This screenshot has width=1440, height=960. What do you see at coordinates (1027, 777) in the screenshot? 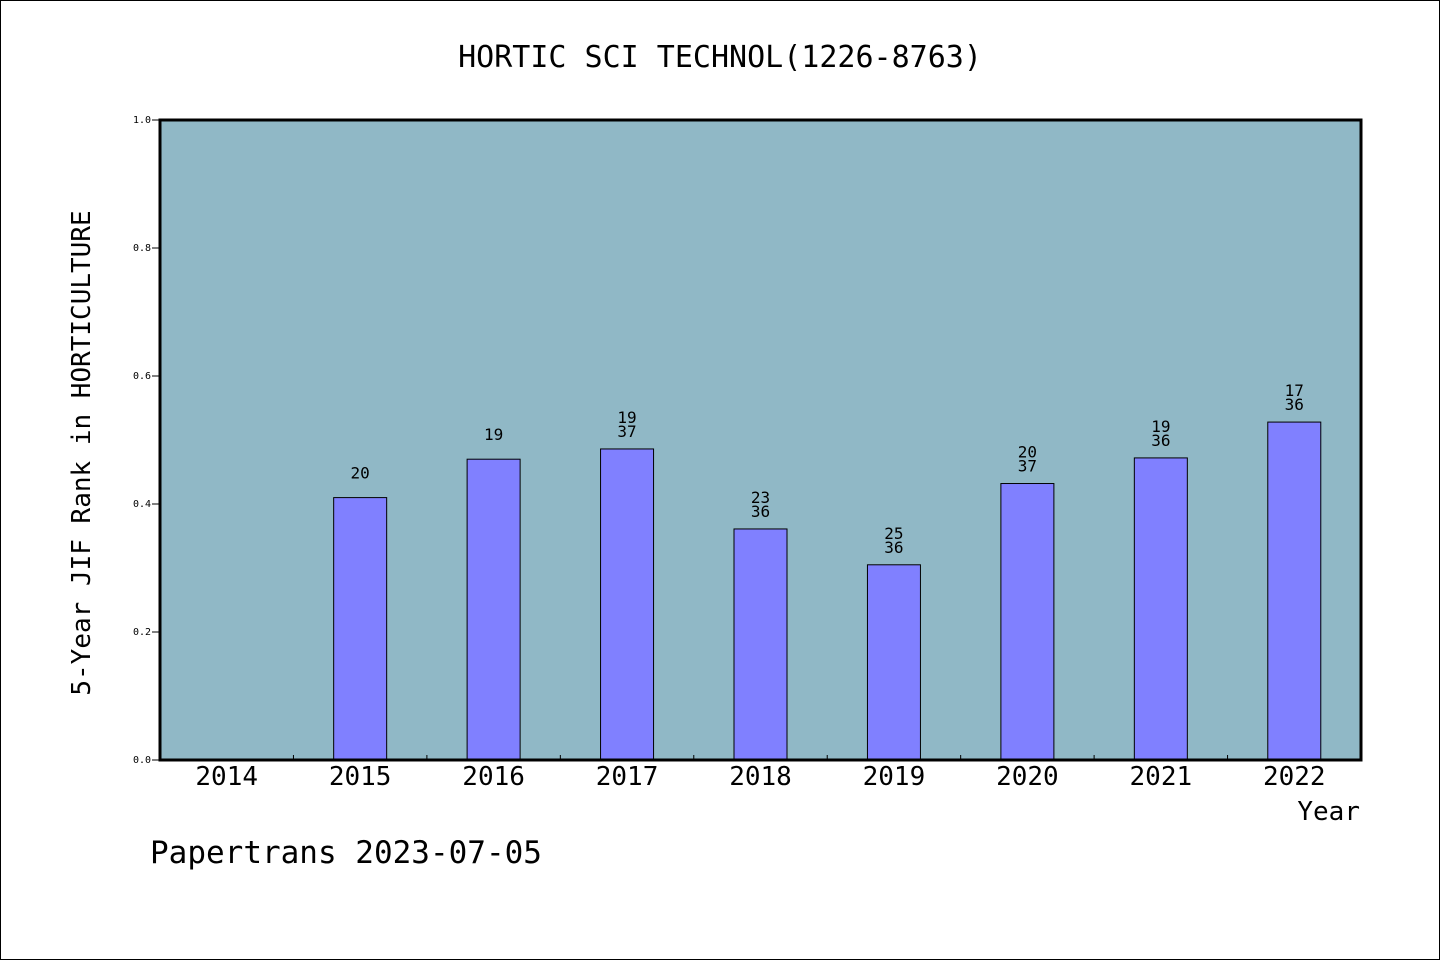
I see `x-tick-label: 2020` at bounding box center [1027, 777].